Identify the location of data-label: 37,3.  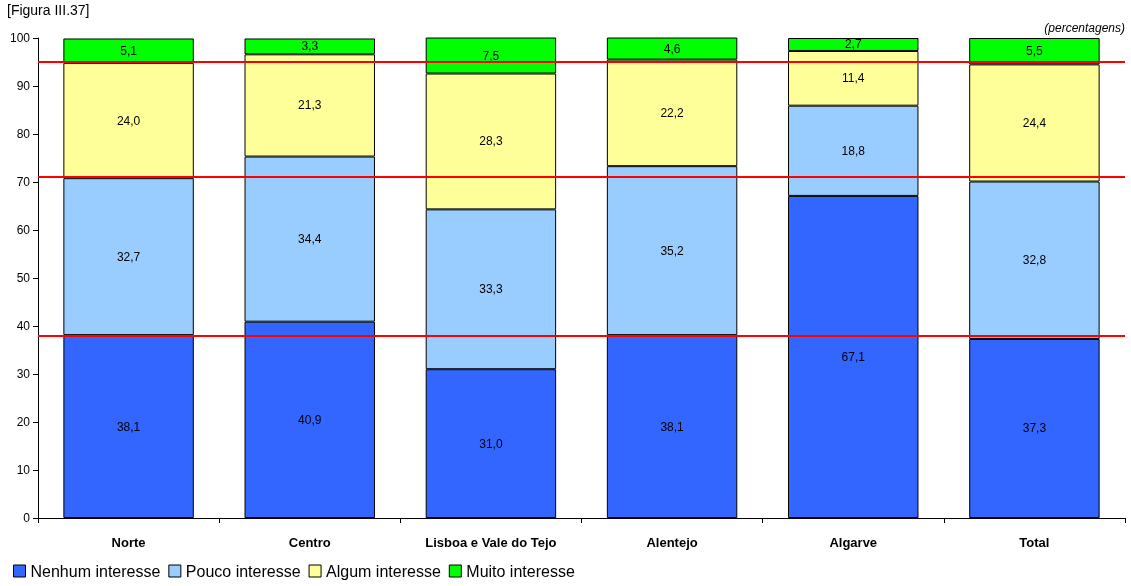
(1034, 428).